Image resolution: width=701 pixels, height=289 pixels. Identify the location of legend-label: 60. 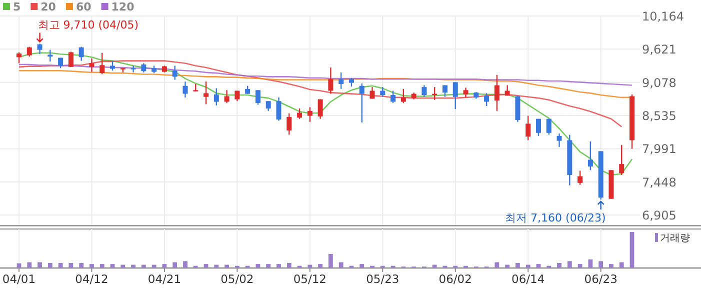
(84, 7).